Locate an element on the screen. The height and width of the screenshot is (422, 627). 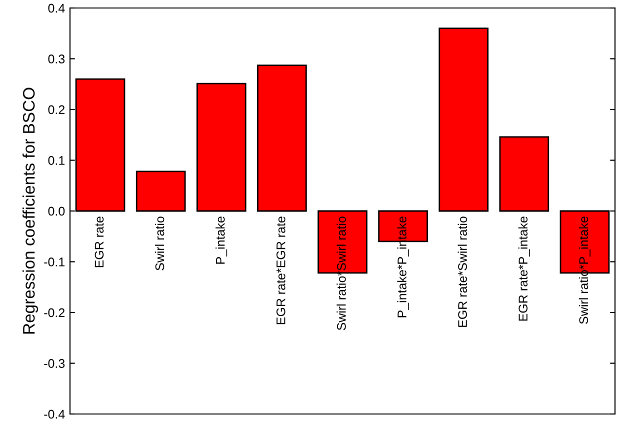
x-tick-label: P_intake*P_intake is located at coordinates (403, 267).